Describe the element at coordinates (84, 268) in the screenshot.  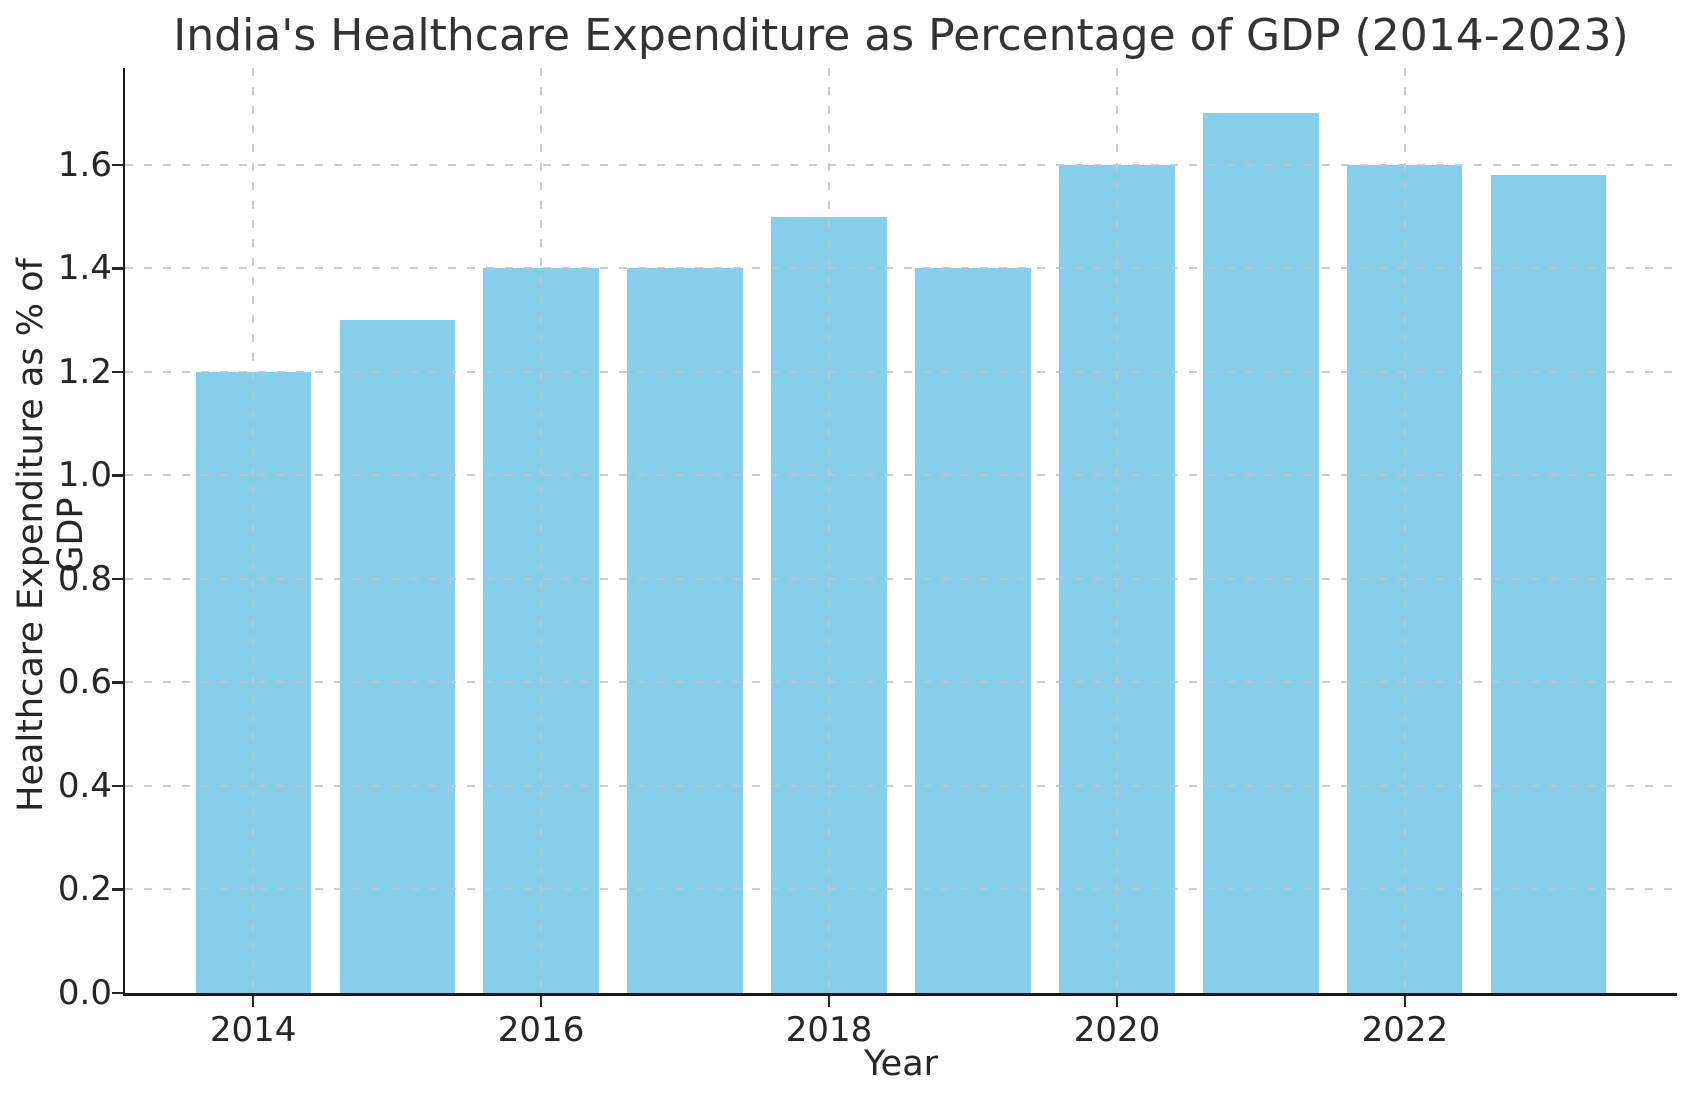
I see `y-tick-label: 1.4` at that location.